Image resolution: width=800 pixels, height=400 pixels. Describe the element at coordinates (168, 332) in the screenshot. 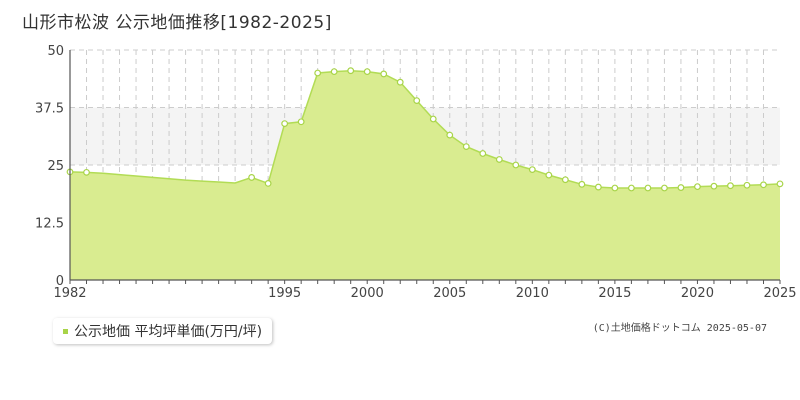

I see `legend-label: 公示地価 平均坪単価(万円/坪)` at that location.